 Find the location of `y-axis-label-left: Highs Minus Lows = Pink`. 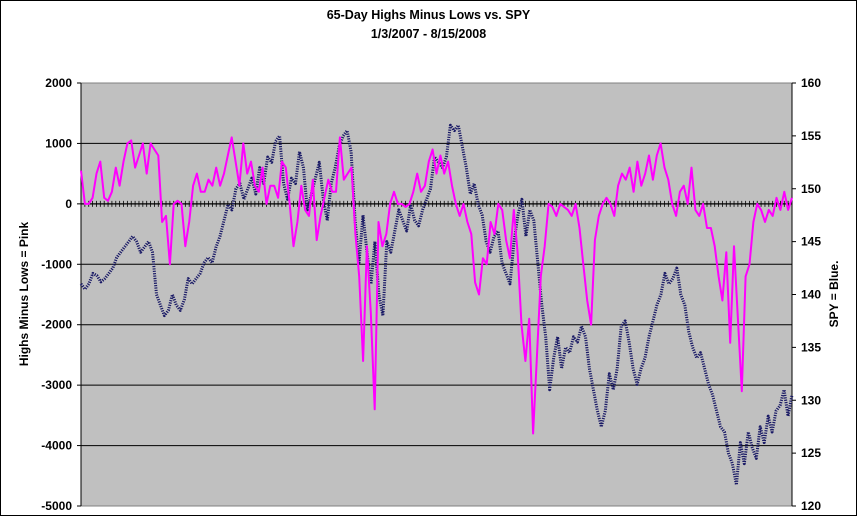

y-axis-label-left: Highs Minus Lows = Pink is located at coordinates (24, 294).